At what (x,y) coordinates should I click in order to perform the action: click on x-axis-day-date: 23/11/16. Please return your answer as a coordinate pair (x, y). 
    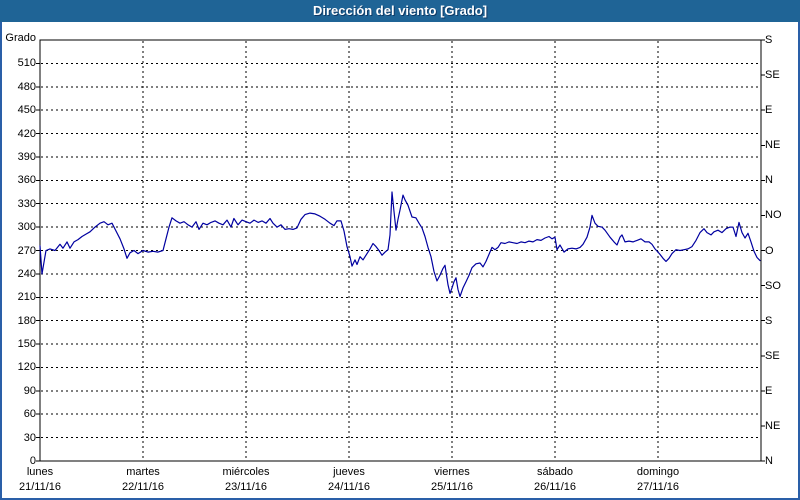
    Looking at the image, I should click on (245, 487).